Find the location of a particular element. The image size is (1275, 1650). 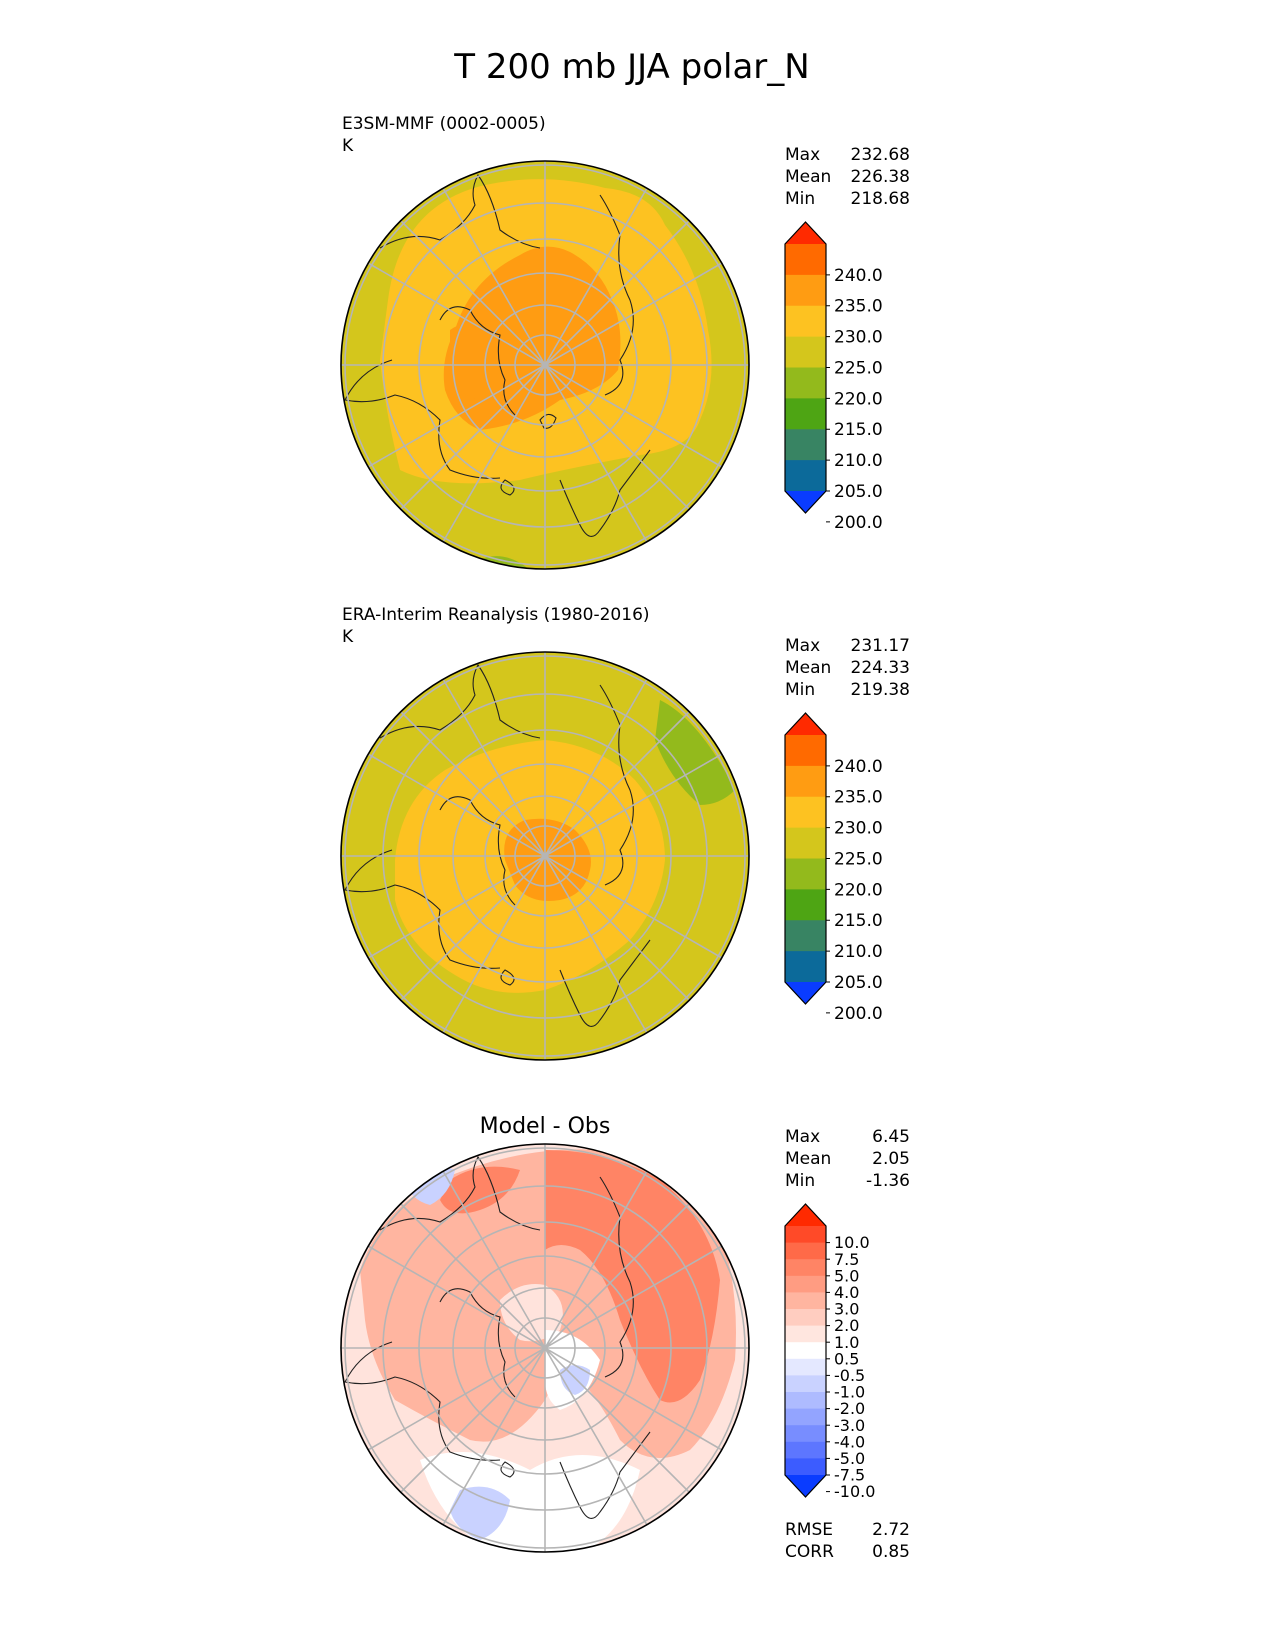

stat-label: CORR is located at coordinates (809, 1552).